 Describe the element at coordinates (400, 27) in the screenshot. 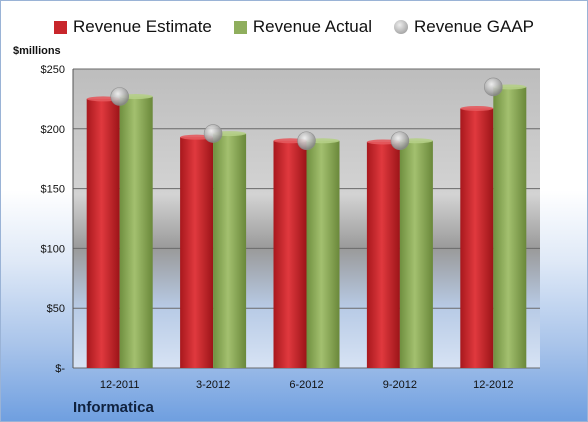

I see `legend-swatch-gaap` at that location.